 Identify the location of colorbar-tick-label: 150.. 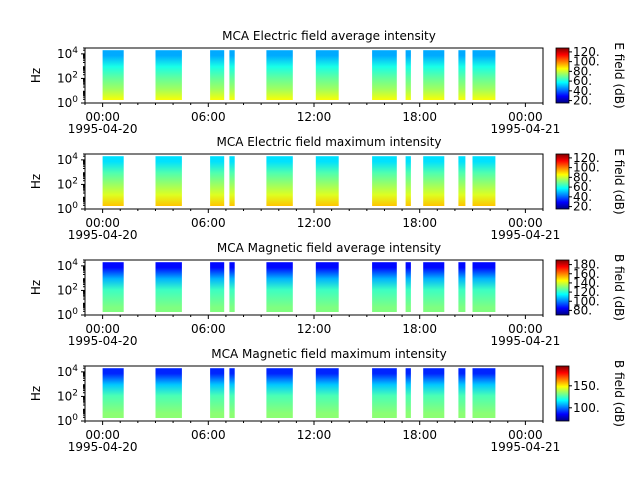
(586, 386).